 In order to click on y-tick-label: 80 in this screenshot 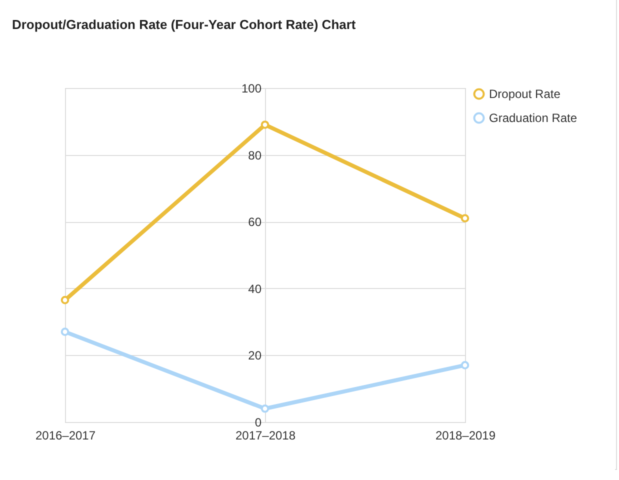, I will do `click(255, 155)`.